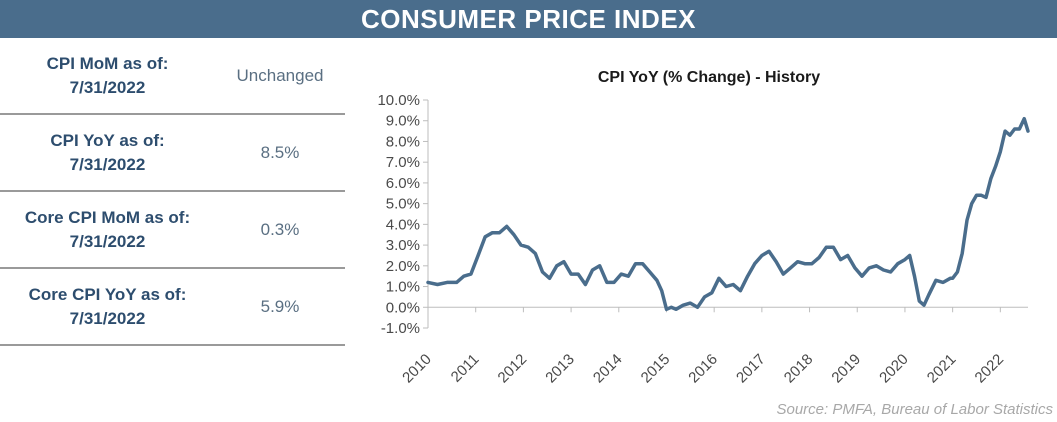  Describe the element at coordinates (914, 409) in the screenshot. I see `source-note: Source: PMFA, Bureau of Labor Statistics` at that location.